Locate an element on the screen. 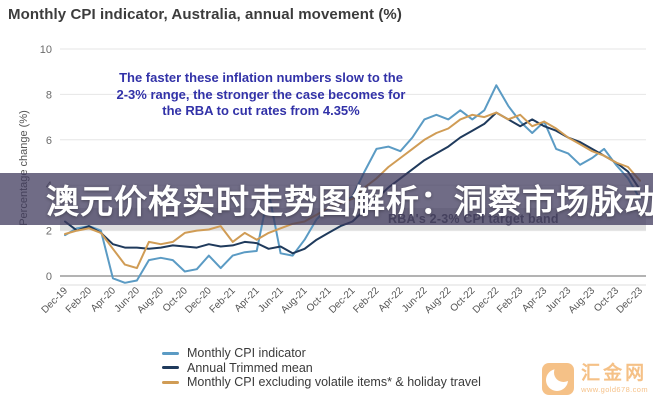 This screenshot has width=653, height=400. legend-item-monthly-cpi: Monthly CPI indicator is located at coordinates (321, 353).